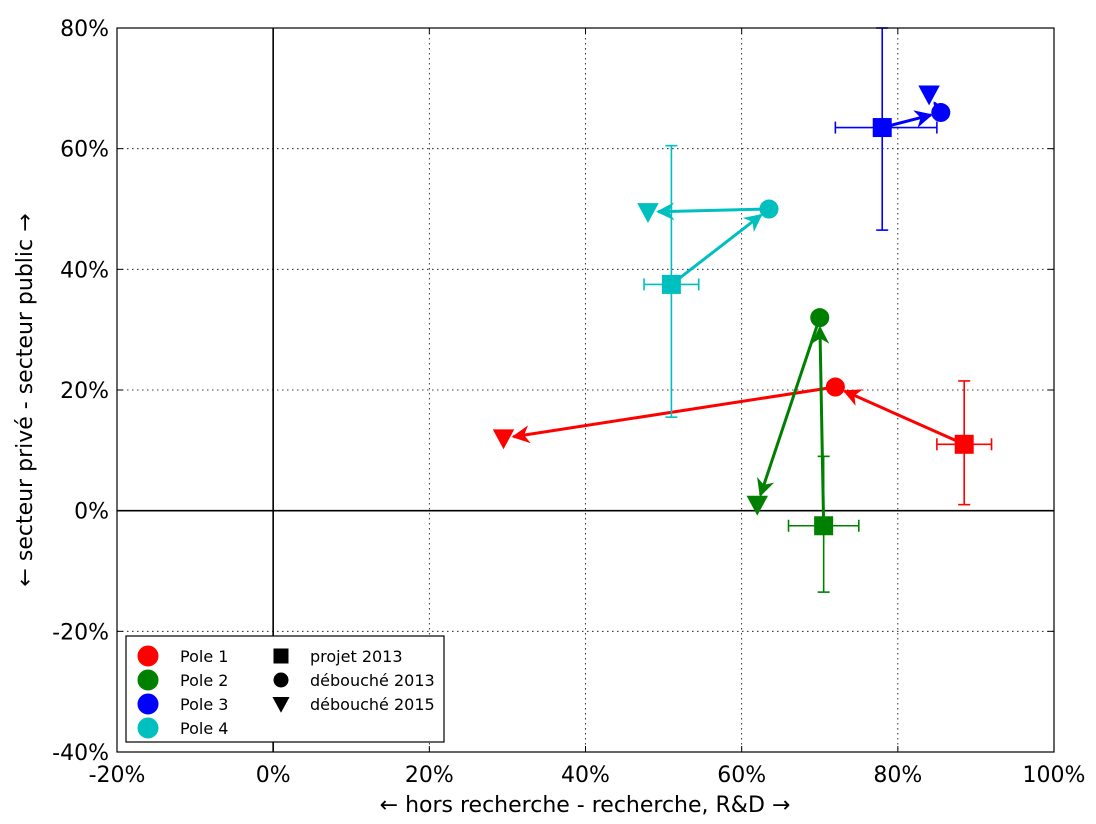 The width and height of the screenshot is (1096, 824). I want to click on y-tick-label: 60%, so click(84, 150).